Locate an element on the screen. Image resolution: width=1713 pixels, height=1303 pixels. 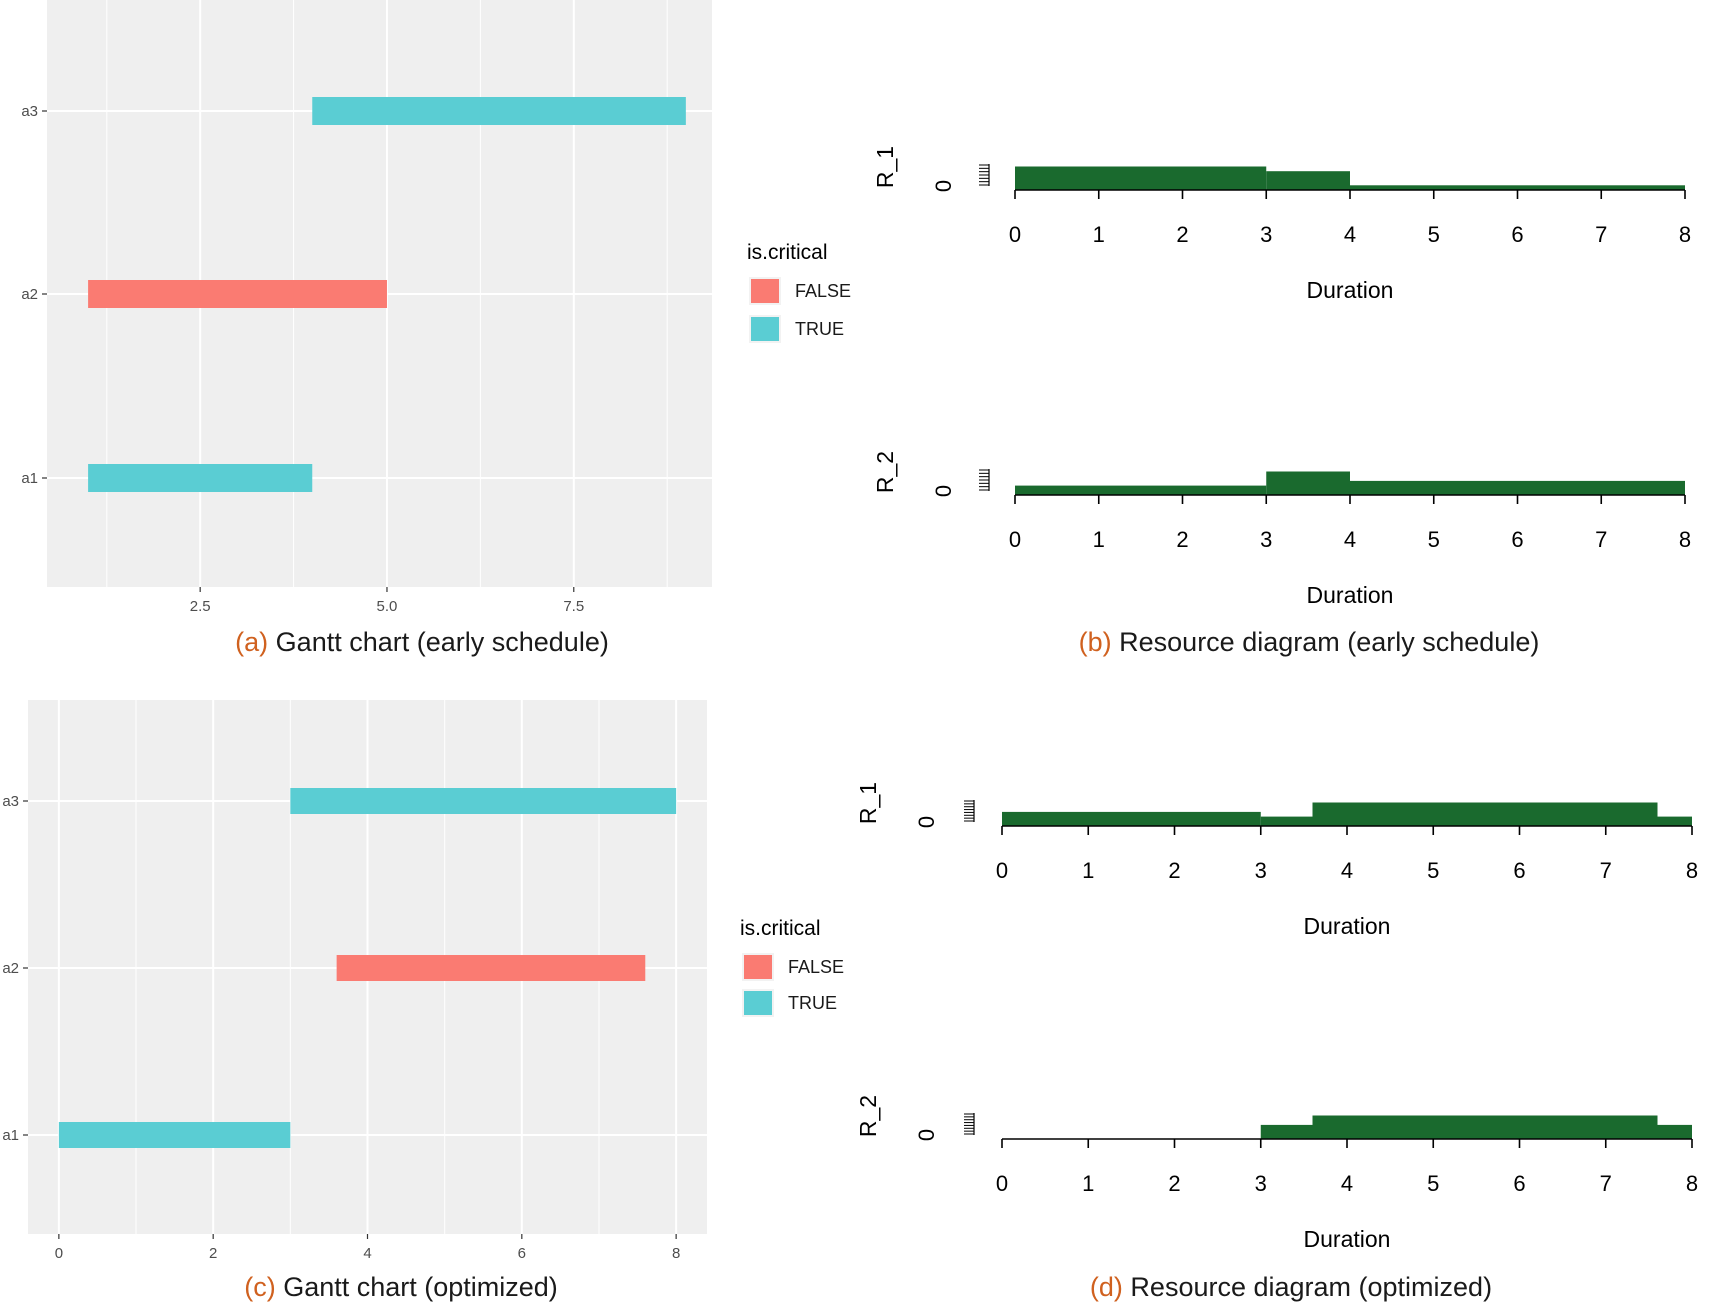
caption-letter: (b) is located at coordinates (1095, 642).